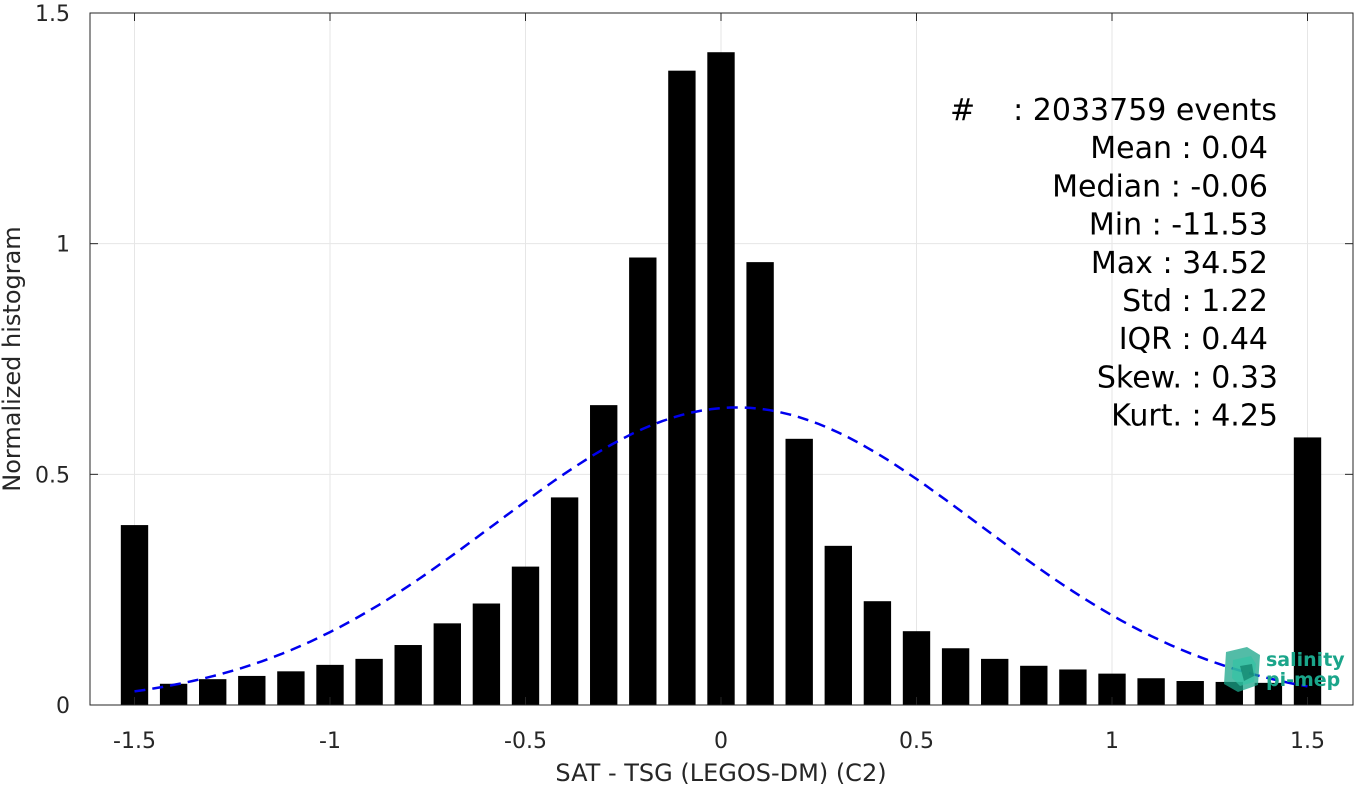  What do you see at coordinates (1225, 148) in the screenshot?
I see `stat-value: : 0.04` at bounding box center [1225, 148].